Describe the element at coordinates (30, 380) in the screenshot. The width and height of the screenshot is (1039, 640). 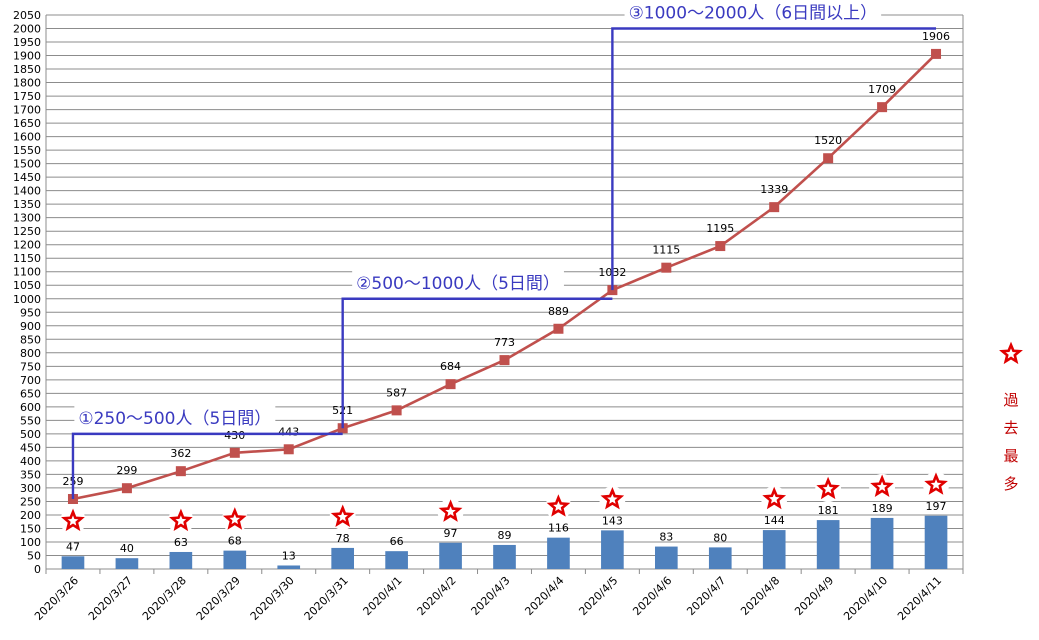
I see `y-tick-label: 700` at that location.